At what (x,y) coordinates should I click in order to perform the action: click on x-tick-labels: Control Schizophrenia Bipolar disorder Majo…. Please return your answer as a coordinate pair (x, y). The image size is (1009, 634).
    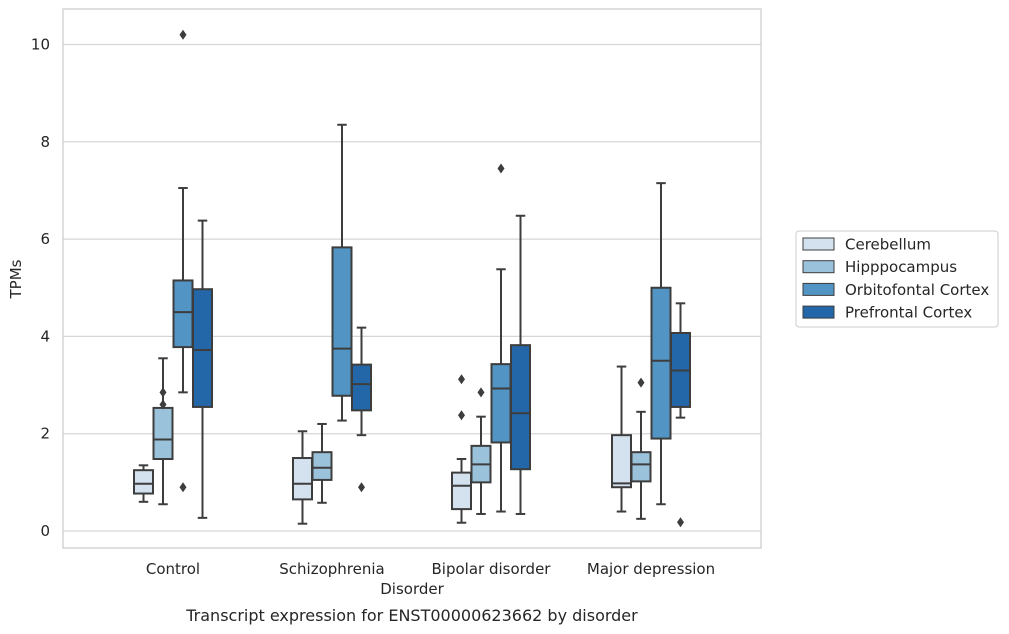
    Looking at the image, I should click on (430, 569).